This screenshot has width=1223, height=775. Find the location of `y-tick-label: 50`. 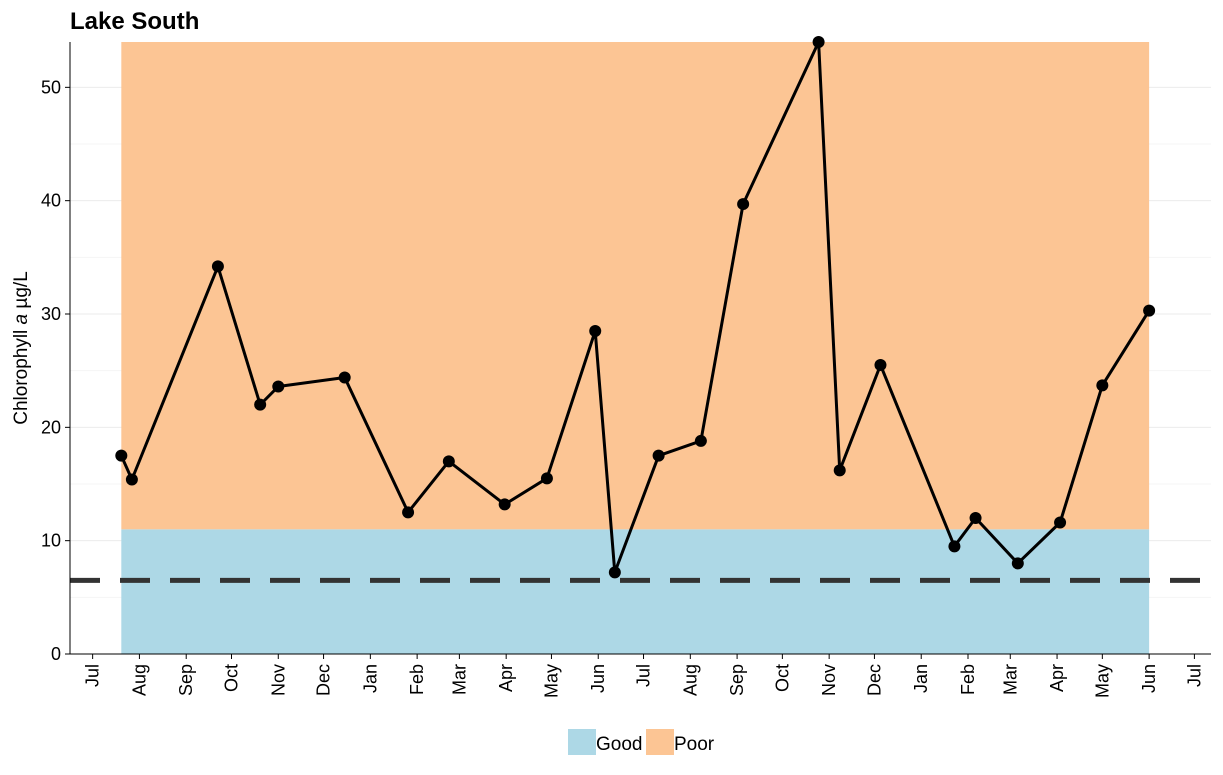

y-tick-label: 50 is located at coordinates (51, 87).